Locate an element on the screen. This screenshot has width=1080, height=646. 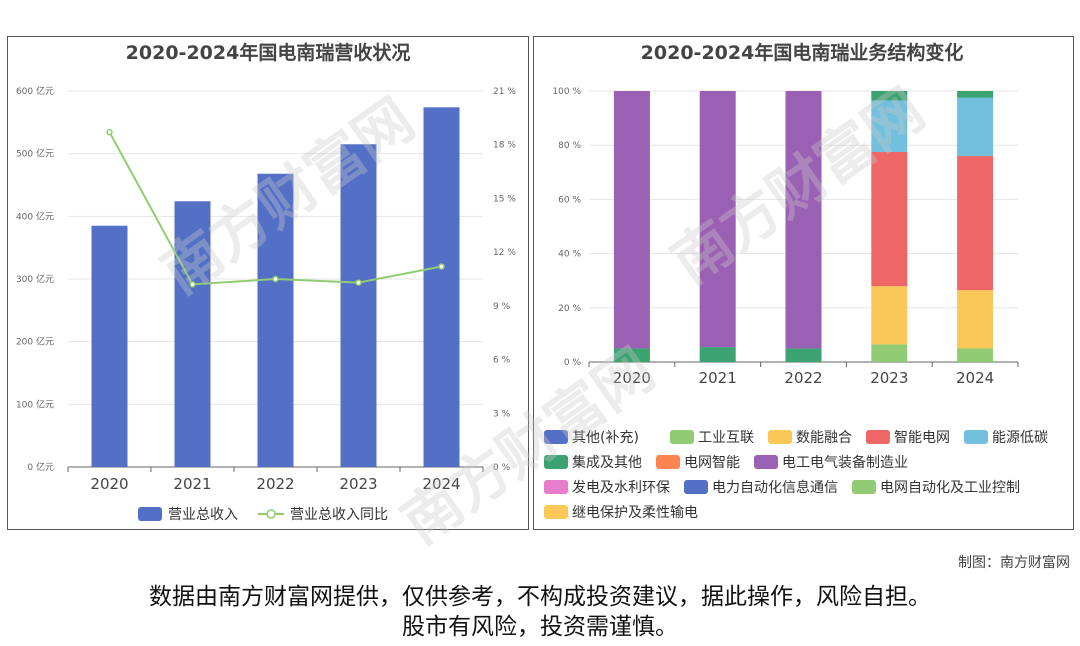
chart-title: 2020-2024年国电南瑞营收状况 is located at coordinates (268, 52).